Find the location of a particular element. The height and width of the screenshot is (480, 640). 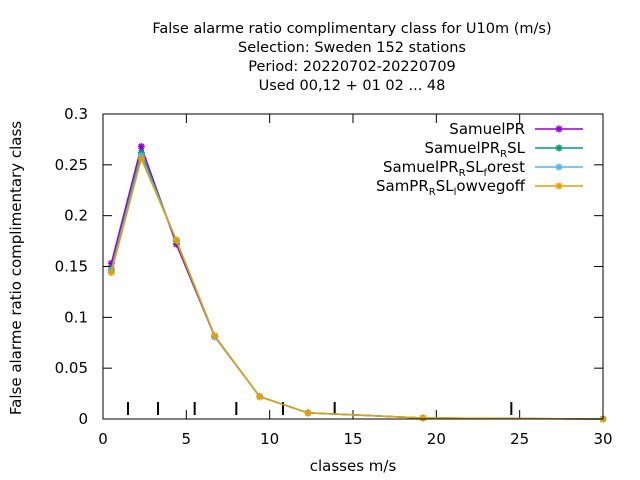

y-tick-label: 0.25 is located at coordinates (71, 165).